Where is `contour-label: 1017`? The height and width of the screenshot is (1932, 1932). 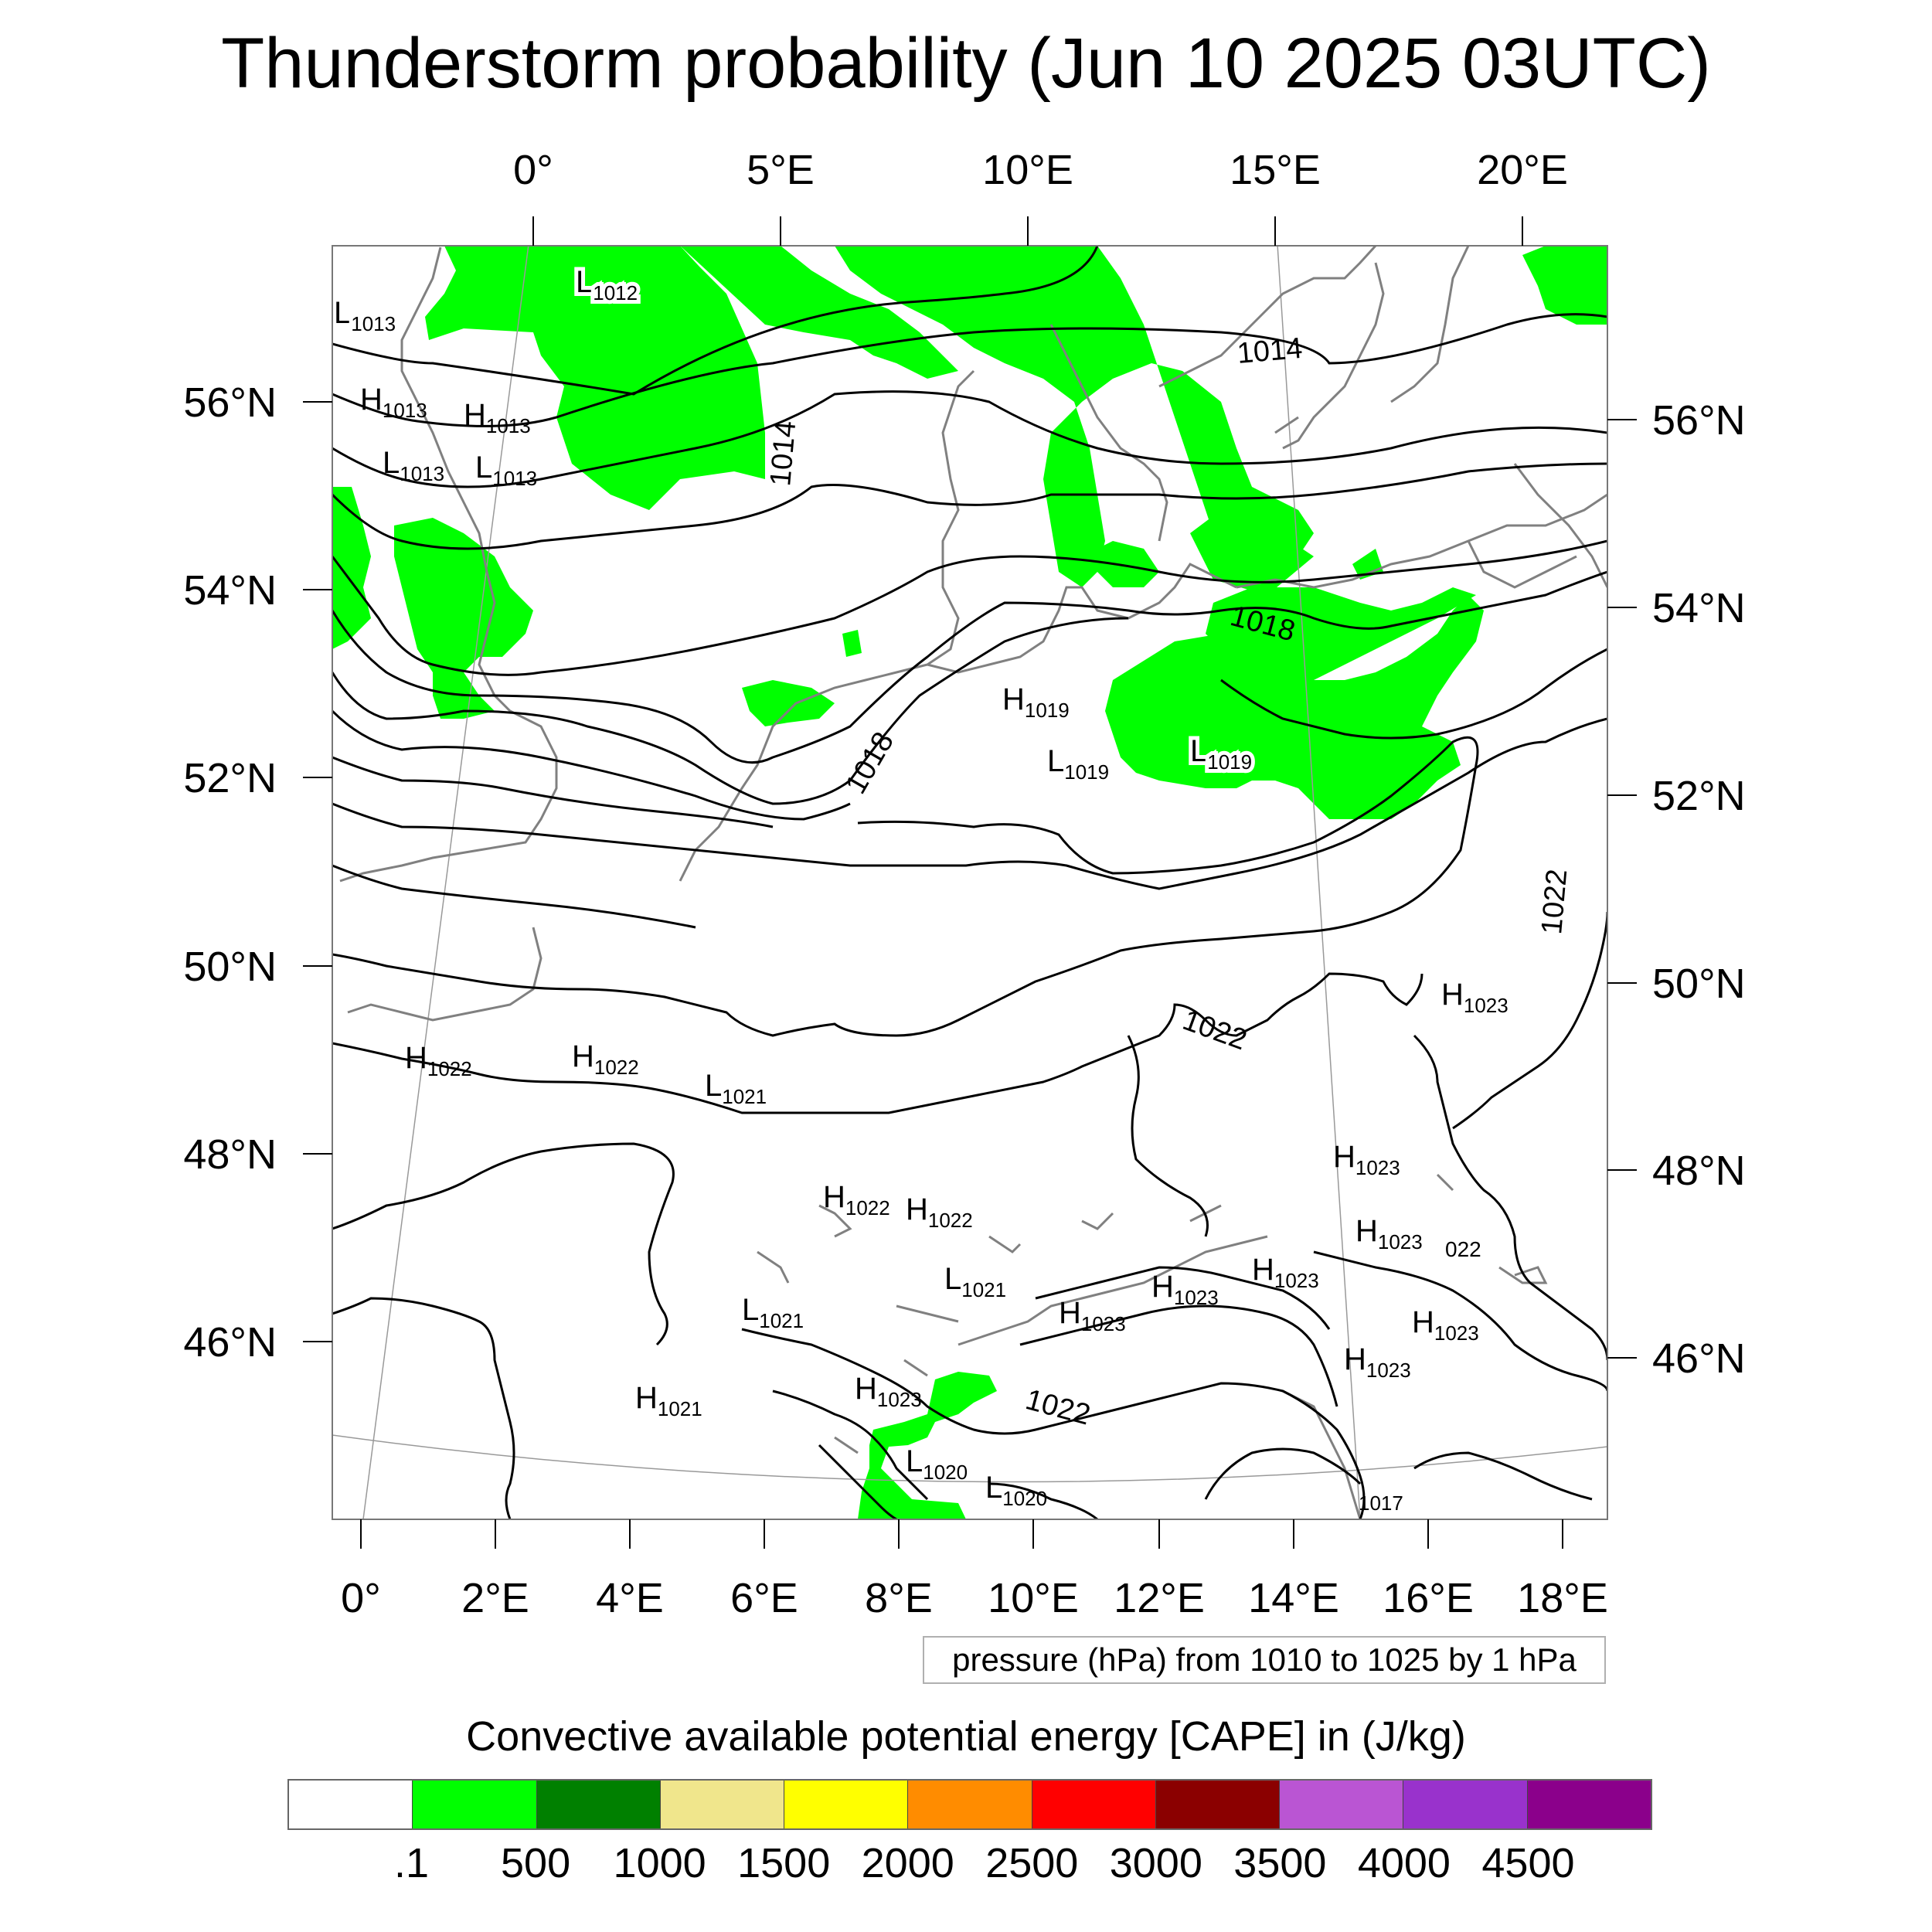 contour-label: 1017 is located at coordinates (1381, 1504).